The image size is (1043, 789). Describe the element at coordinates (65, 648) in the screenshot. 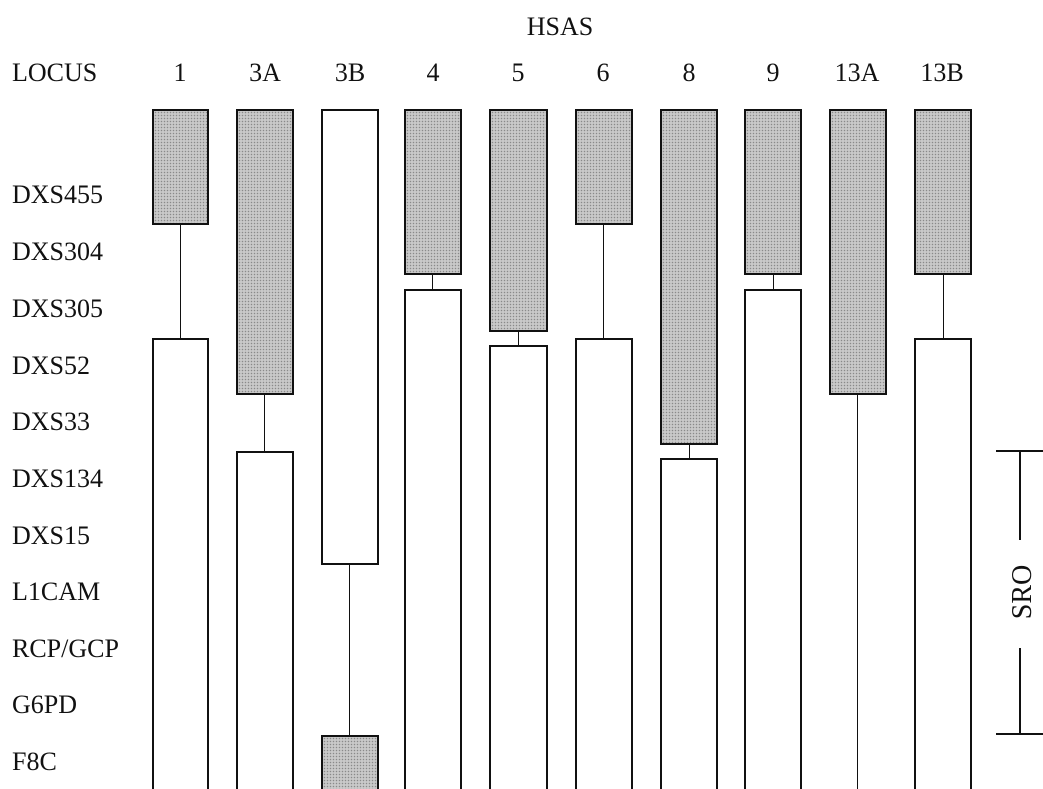

I see `locus-label-rcp-gcp: RCP/GCP` at that location.